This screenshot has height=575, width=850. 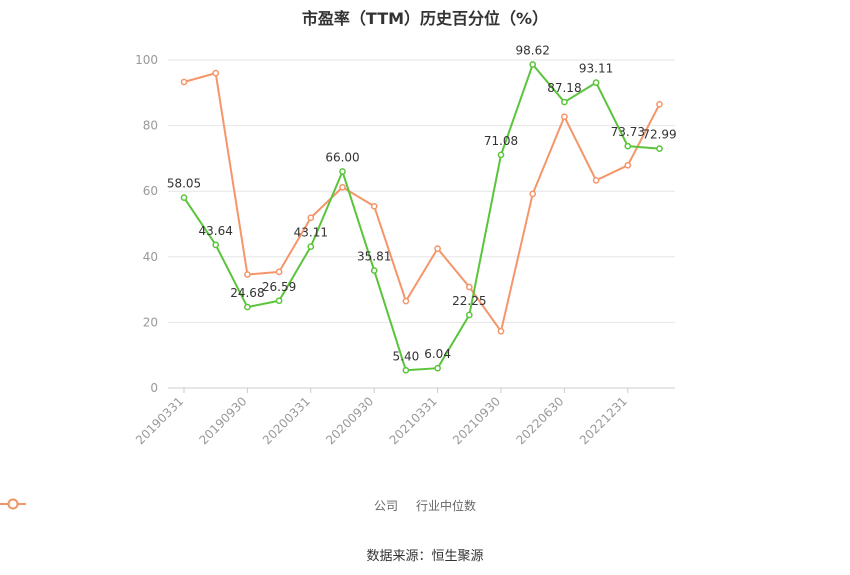 What do you see at coordinates (476, 420) in the screenshot?
I see `x-tick-label: 20210930` at bounding box center [476, 420].